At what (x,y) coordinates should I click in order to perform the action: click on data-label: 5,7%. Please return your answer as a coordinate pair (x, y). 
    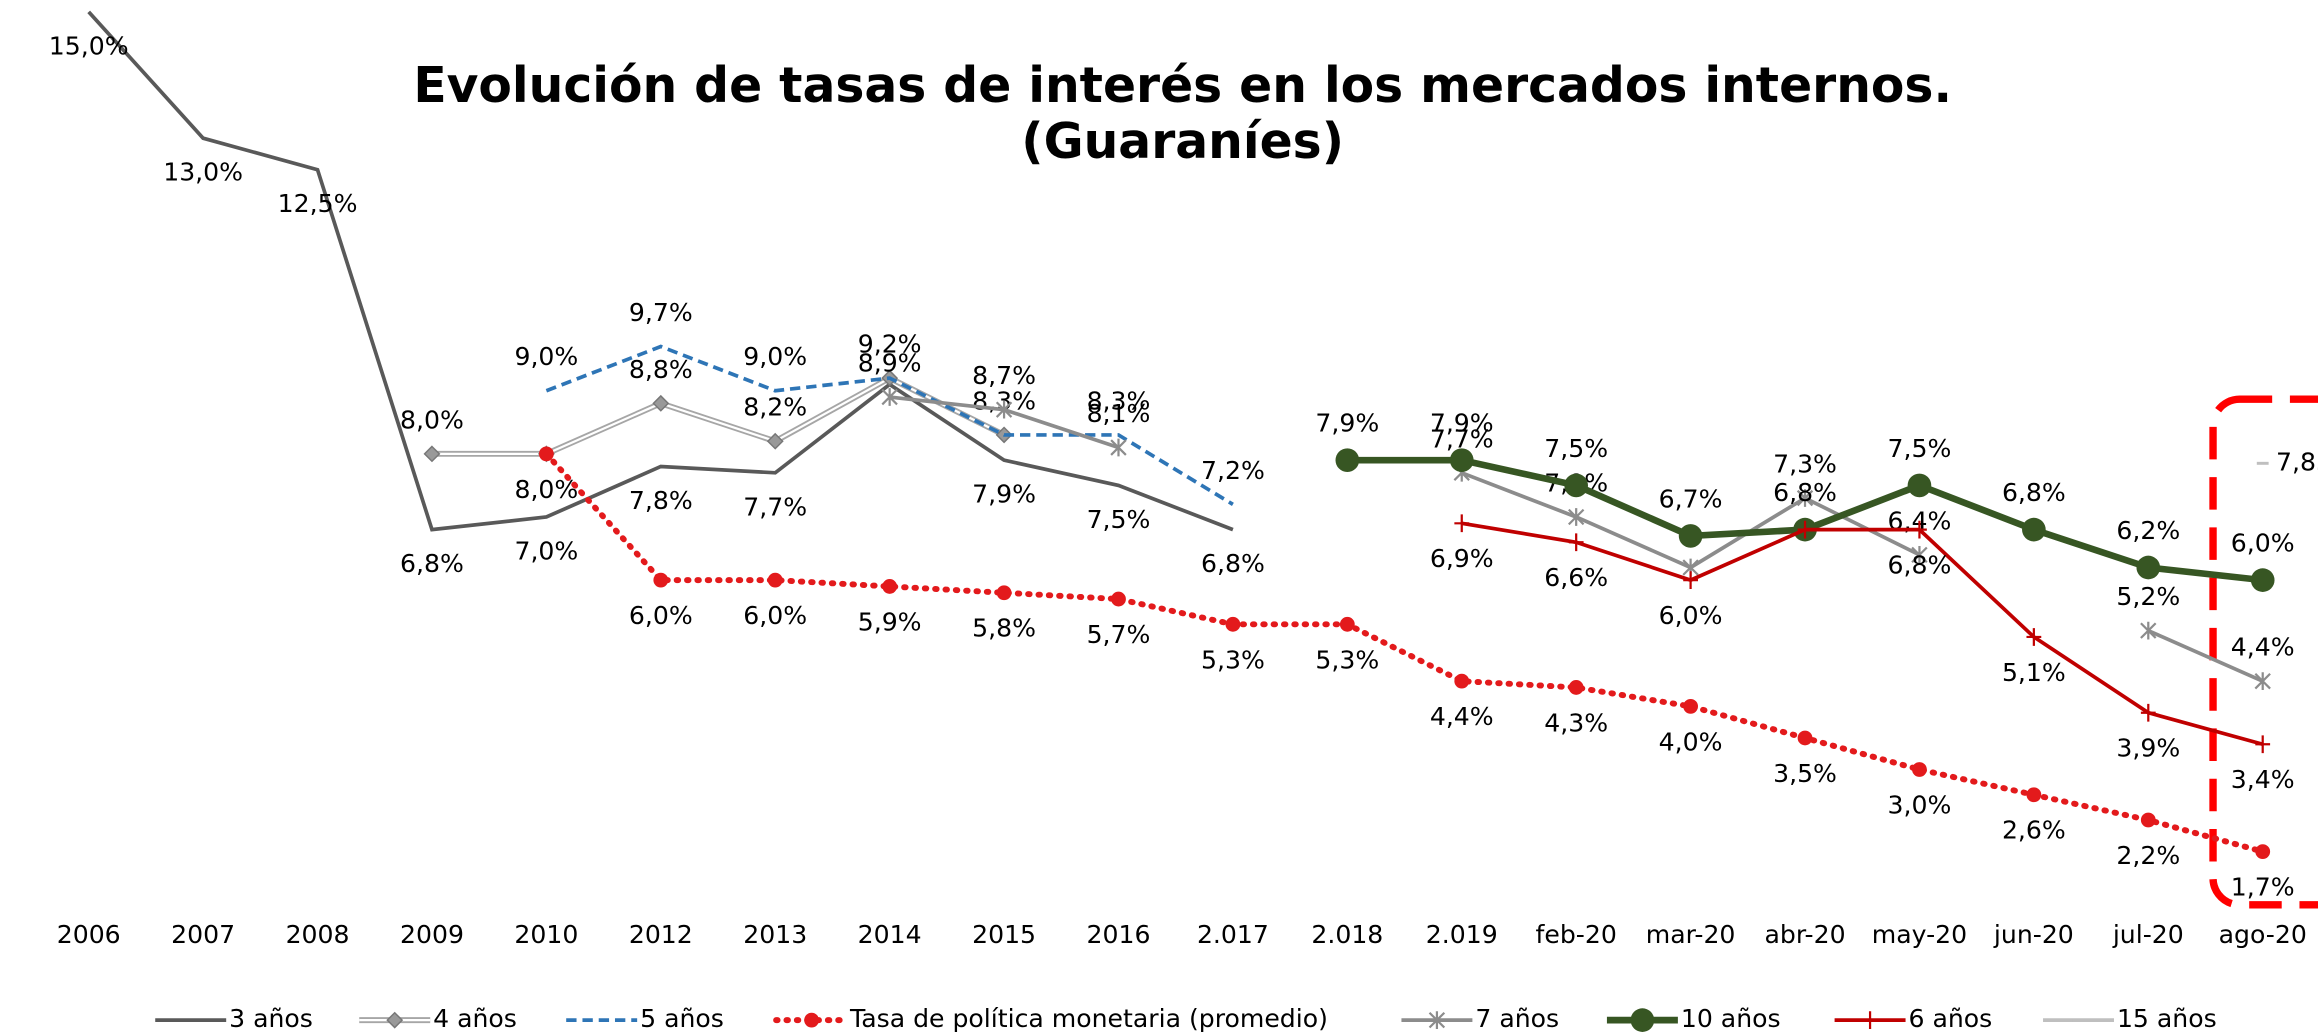
    Looking at the image, I should click on (1119, 634).